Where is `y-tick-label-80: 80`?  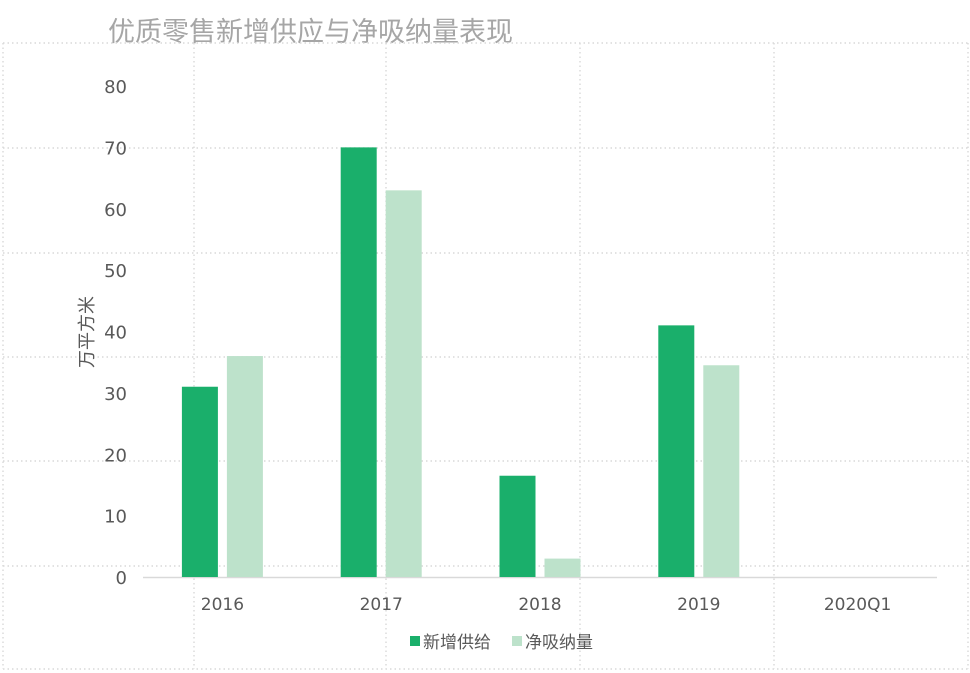 y-tick-label-80: 80 is located at coordinates (115, 87).